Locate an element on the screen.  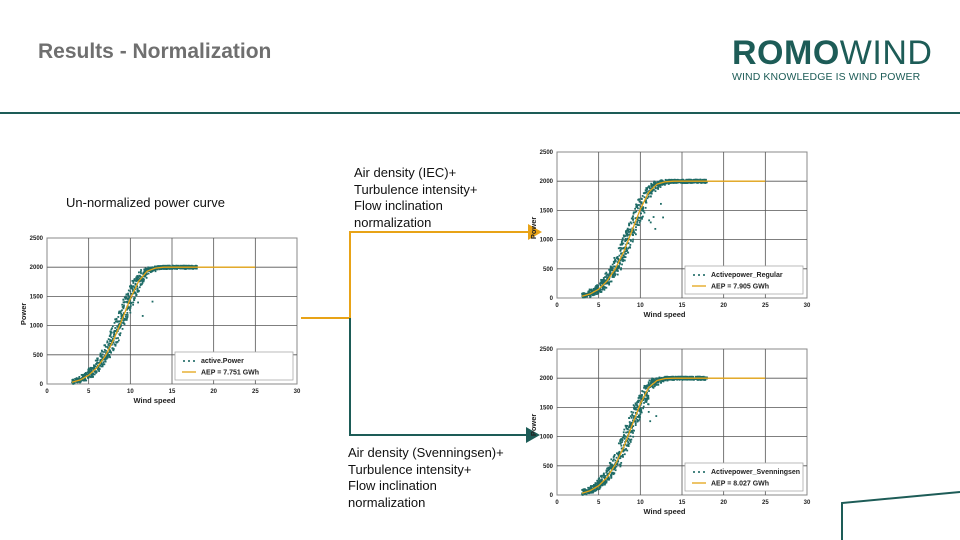
logo-tagline: WIND KNOWLEDGE IS WIND POWER is located at coordinates (826, 77).